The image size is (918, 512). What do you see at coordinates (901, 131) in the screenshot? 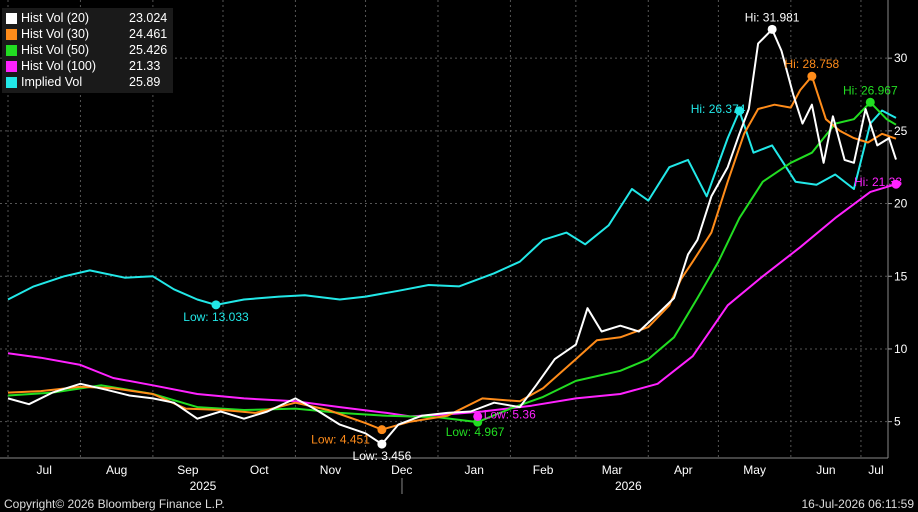
I see `y-tick-label: 25` at bounding box center [901, 131].